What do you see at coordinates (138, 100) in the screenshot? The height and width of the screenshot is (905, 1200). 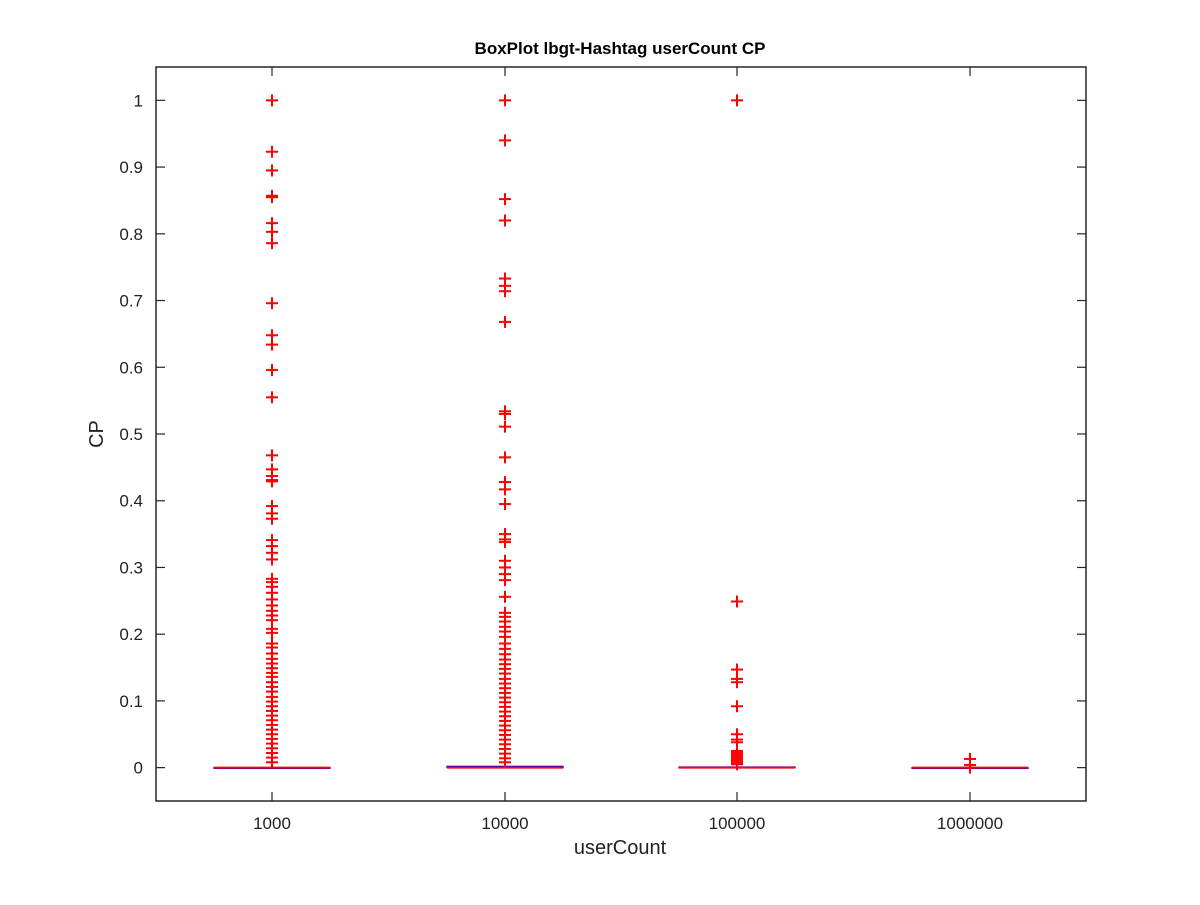 I see `y-tick-label: 1` at bounding box center [138, 100].